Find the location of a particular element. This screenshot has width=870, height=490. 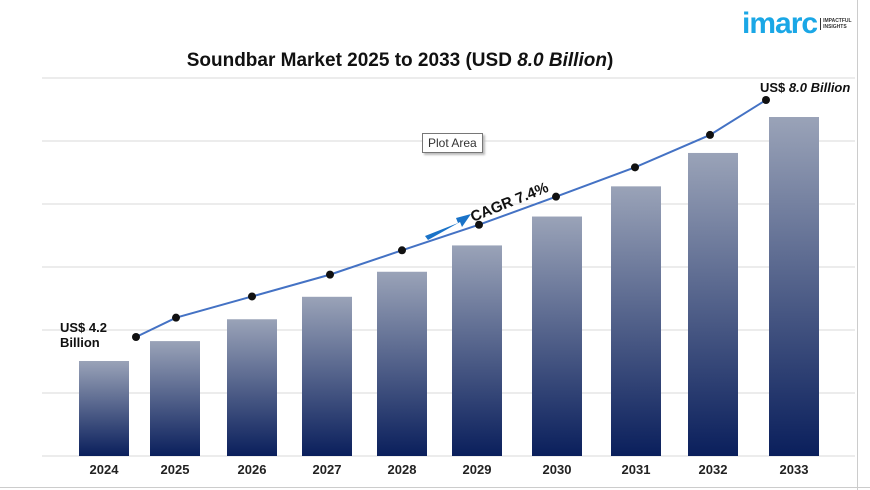

cagr-arrow is located at coordinates (448, 227).